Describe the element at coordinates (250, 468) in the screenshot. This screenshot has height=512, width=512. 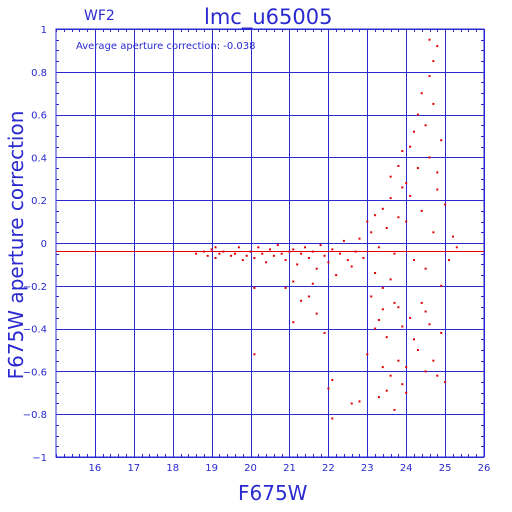
I see `x-tick-label: 20` at that location.